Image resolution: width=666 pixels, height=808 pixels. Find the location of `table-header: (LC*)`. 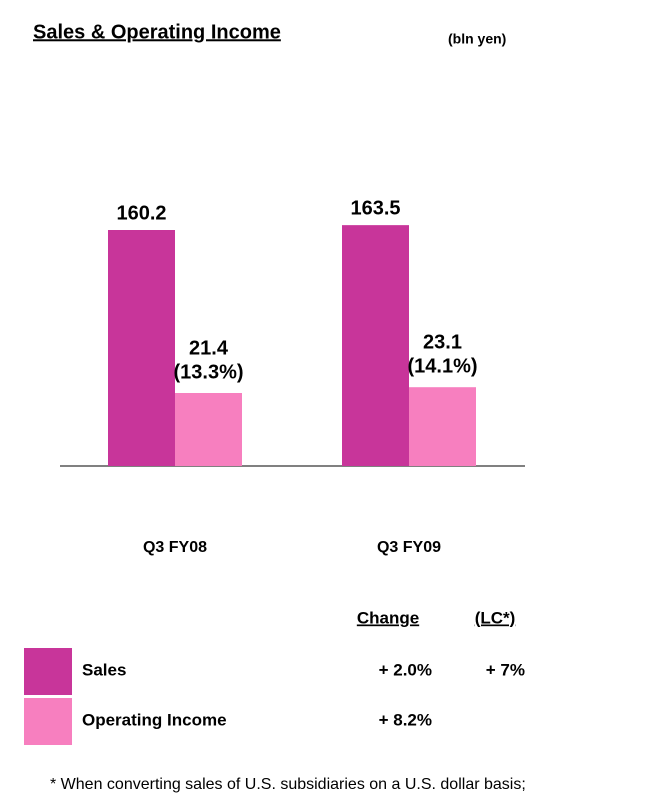

table-header: (LC*) is located at coordinates (495, 617).